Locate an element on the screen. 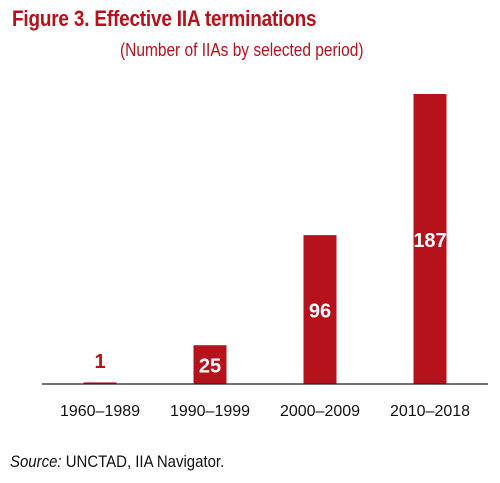  bar-1990–1999 is located at coordinates (210, 364).